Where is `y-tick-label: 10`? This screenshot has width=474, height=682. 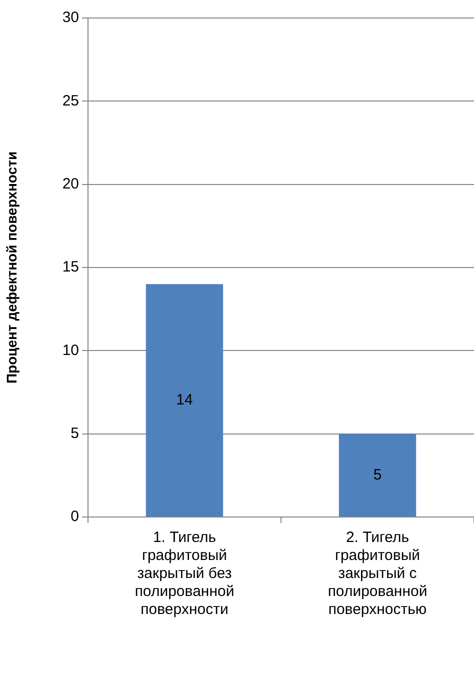 y-tick-label: 10 is located at coordinates (70, 350).